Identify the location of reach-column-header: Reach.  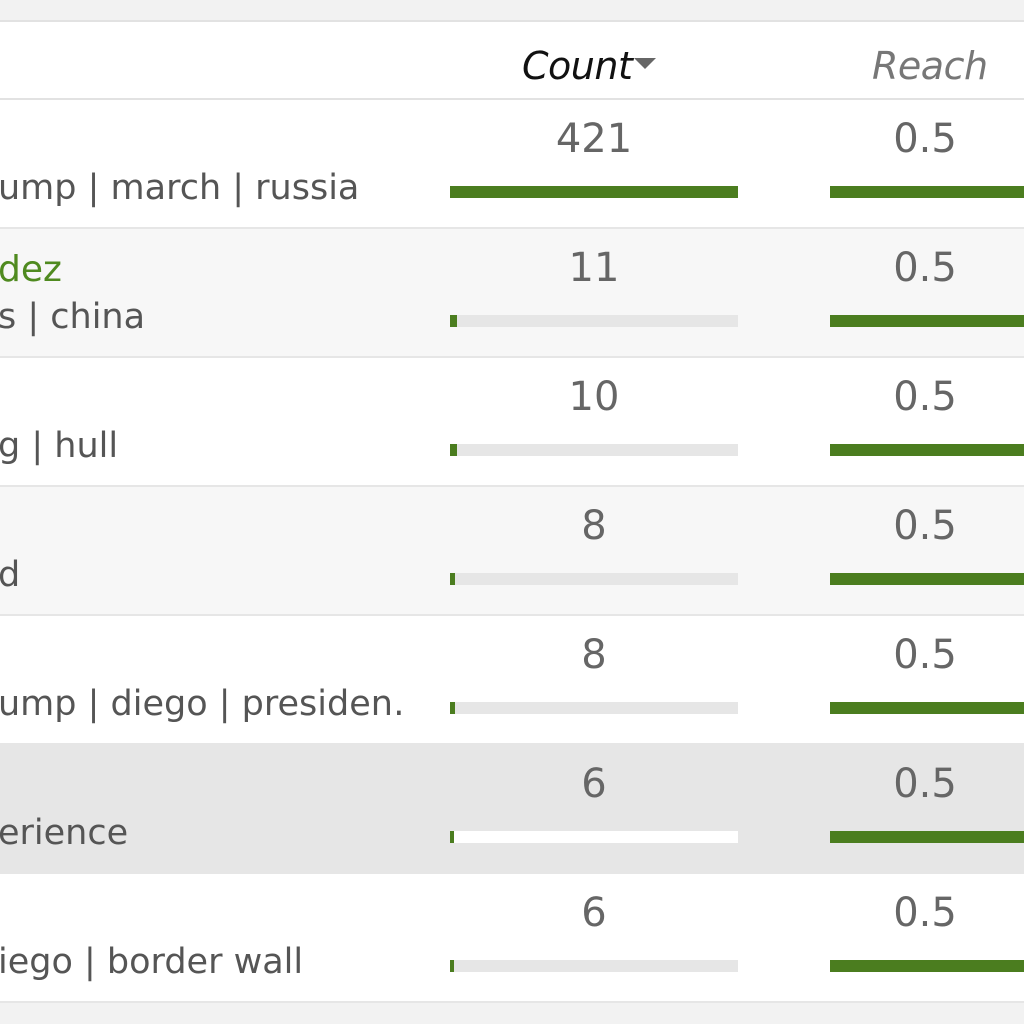
(930, 66).